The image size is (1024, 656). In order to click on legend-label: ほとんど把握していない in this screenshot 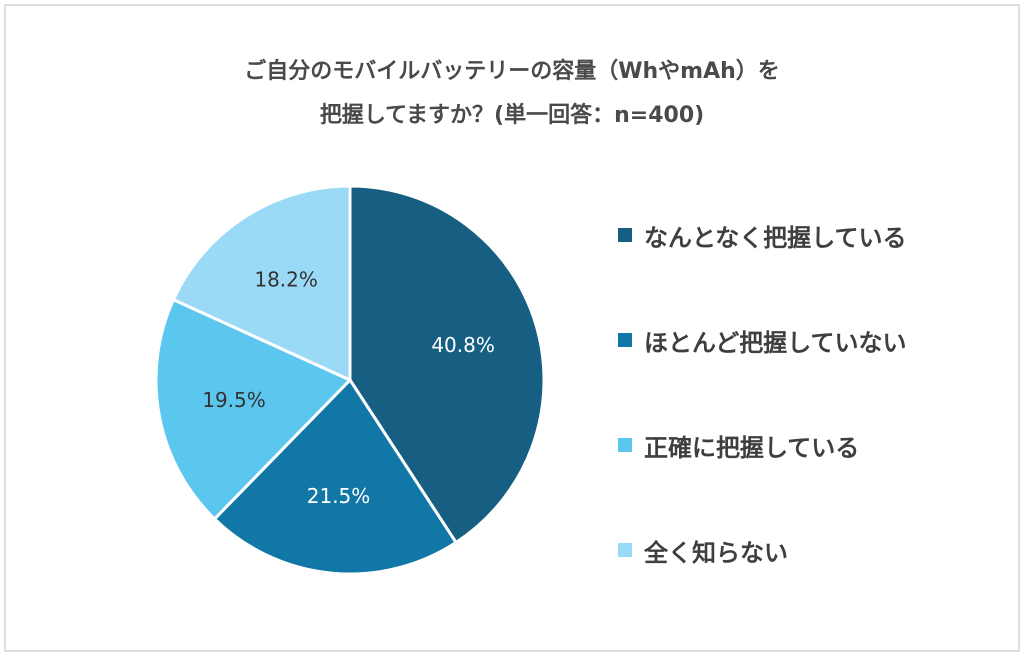, I will do `click(775, 342)`.